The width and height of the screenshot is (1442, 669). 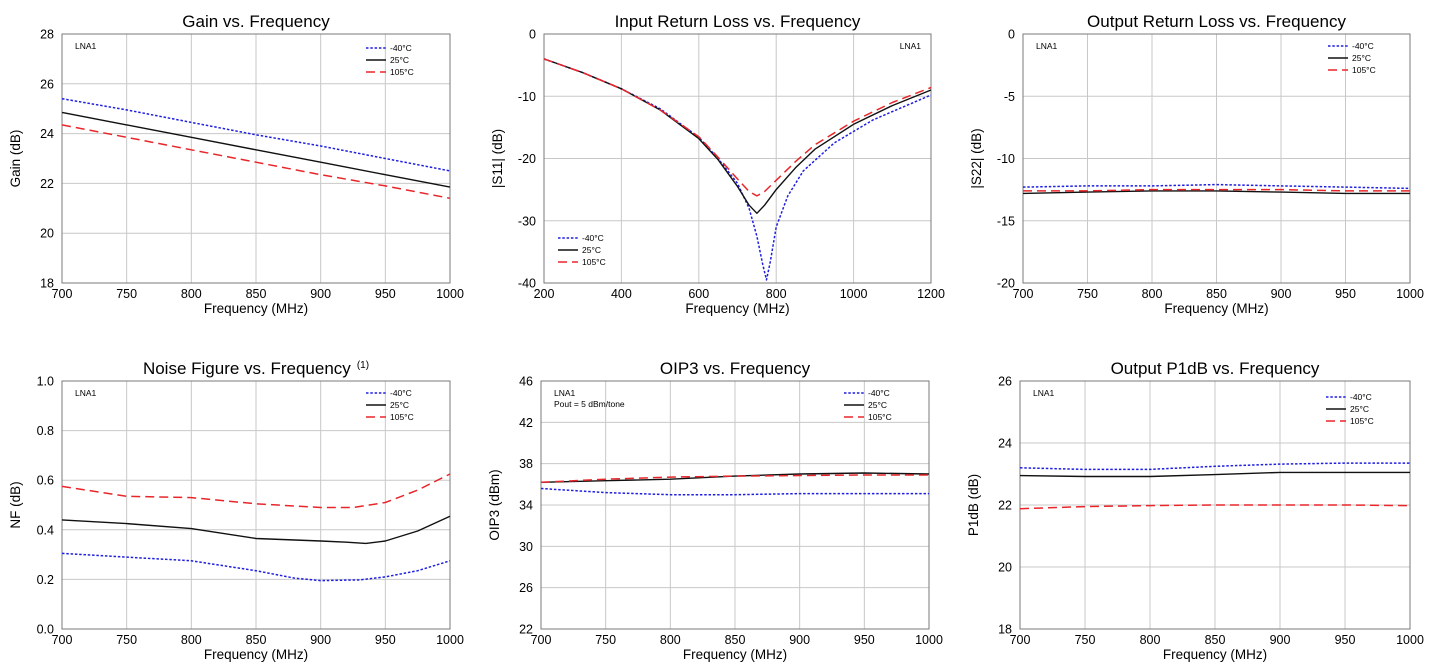 I want to click on y-tick-label: -15, so click(x=1006, y=221).